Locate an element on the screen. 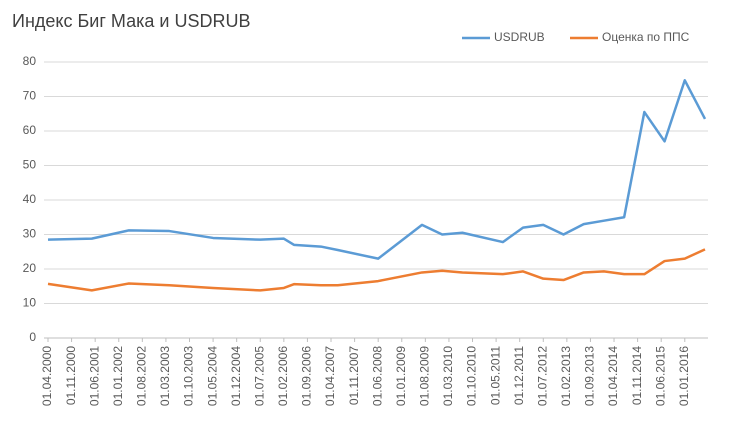 The image size is (730, 434). x-tick-label: 01.11.2000 is located at coordinates (71, 375).